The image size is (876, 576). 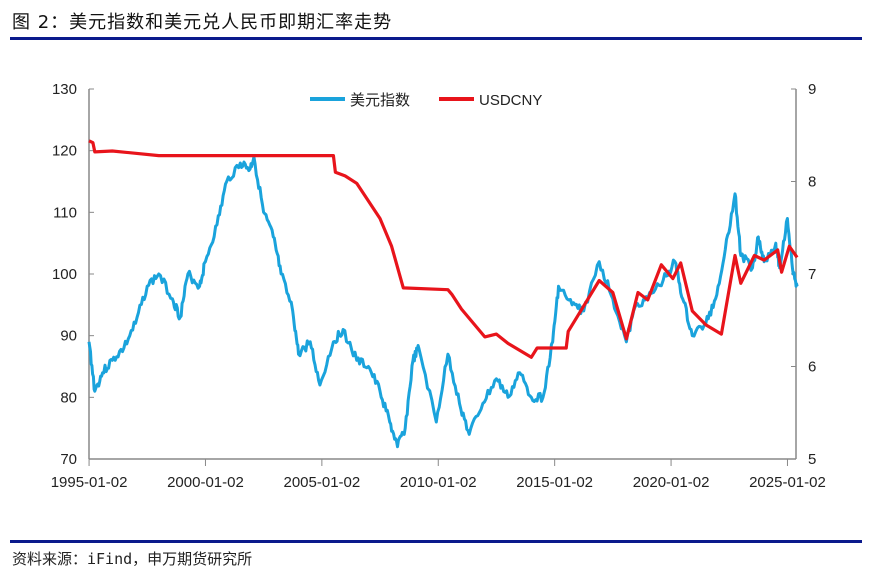 What do you see at coordinates (64, 89) in the screenshot?
I see `left-tick-label: 130` at bounding box center [64, 89].